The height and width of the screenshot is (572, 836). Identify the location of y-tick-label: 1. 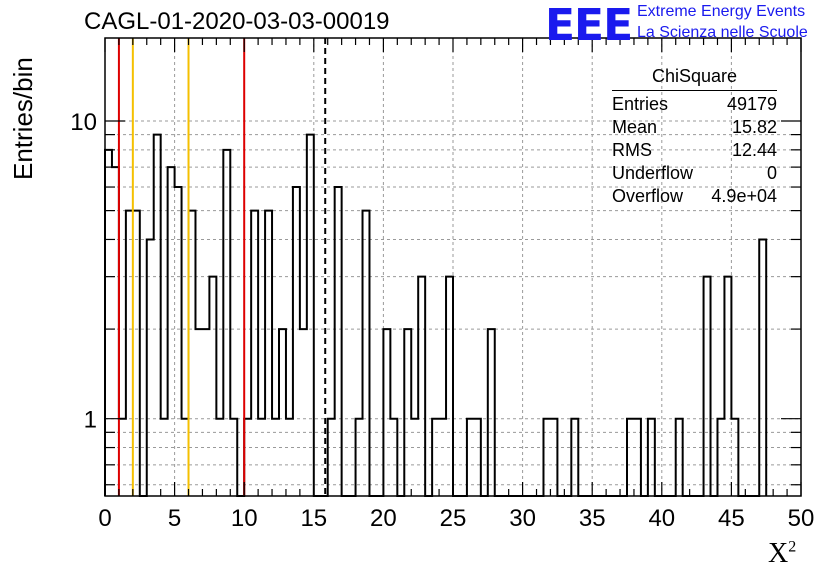
(90, 420).